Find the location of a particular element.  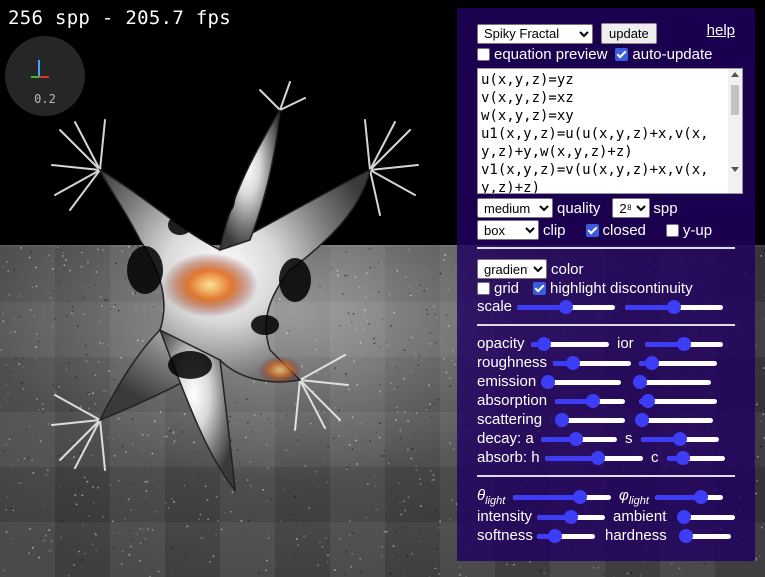

emission-slider-2-thumb is located at coordinates (640, 381).